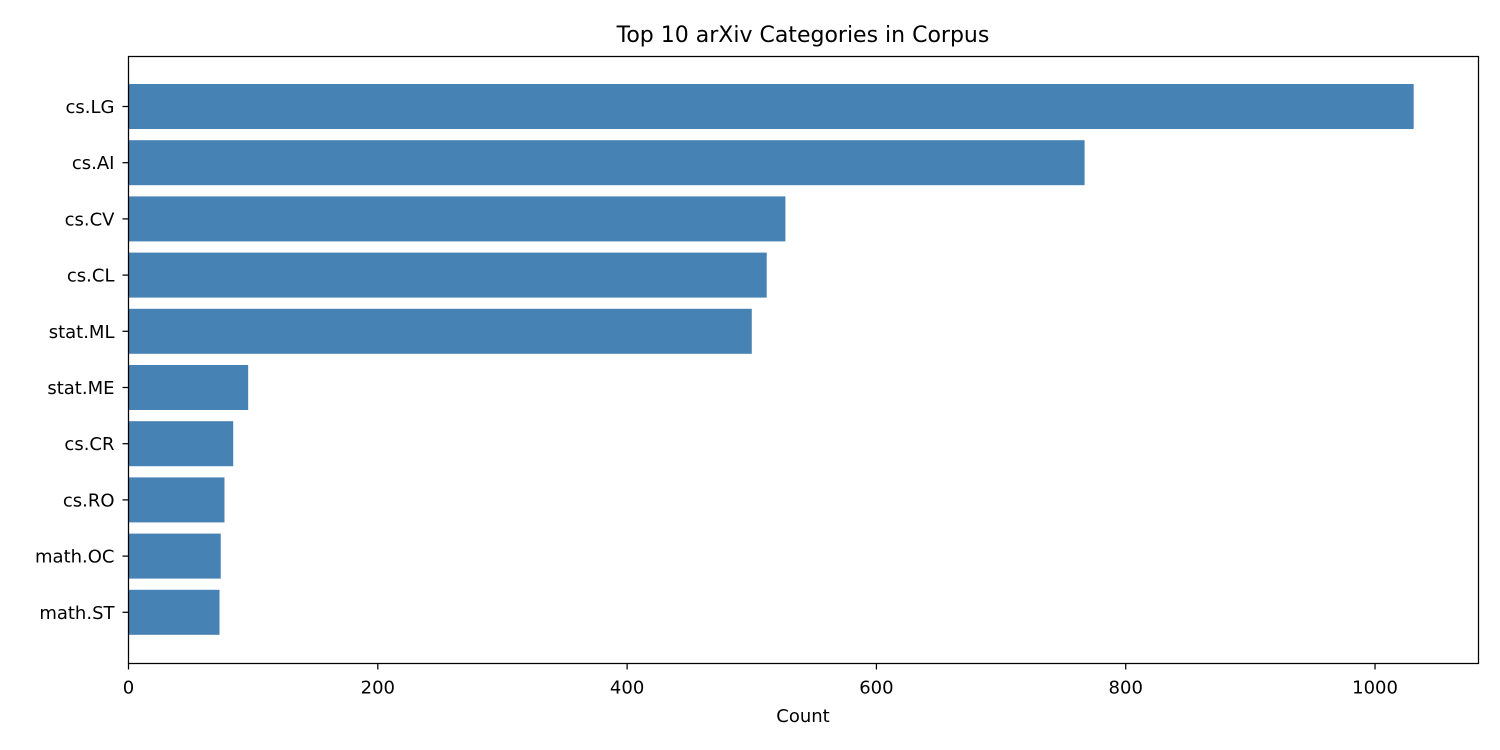 Image resolution: width=1500 pixels, height=750 pixels. Describe the element at coordinates (91, 276) in the screenshot. I see `y-tick-label: cs.CL` at that location.